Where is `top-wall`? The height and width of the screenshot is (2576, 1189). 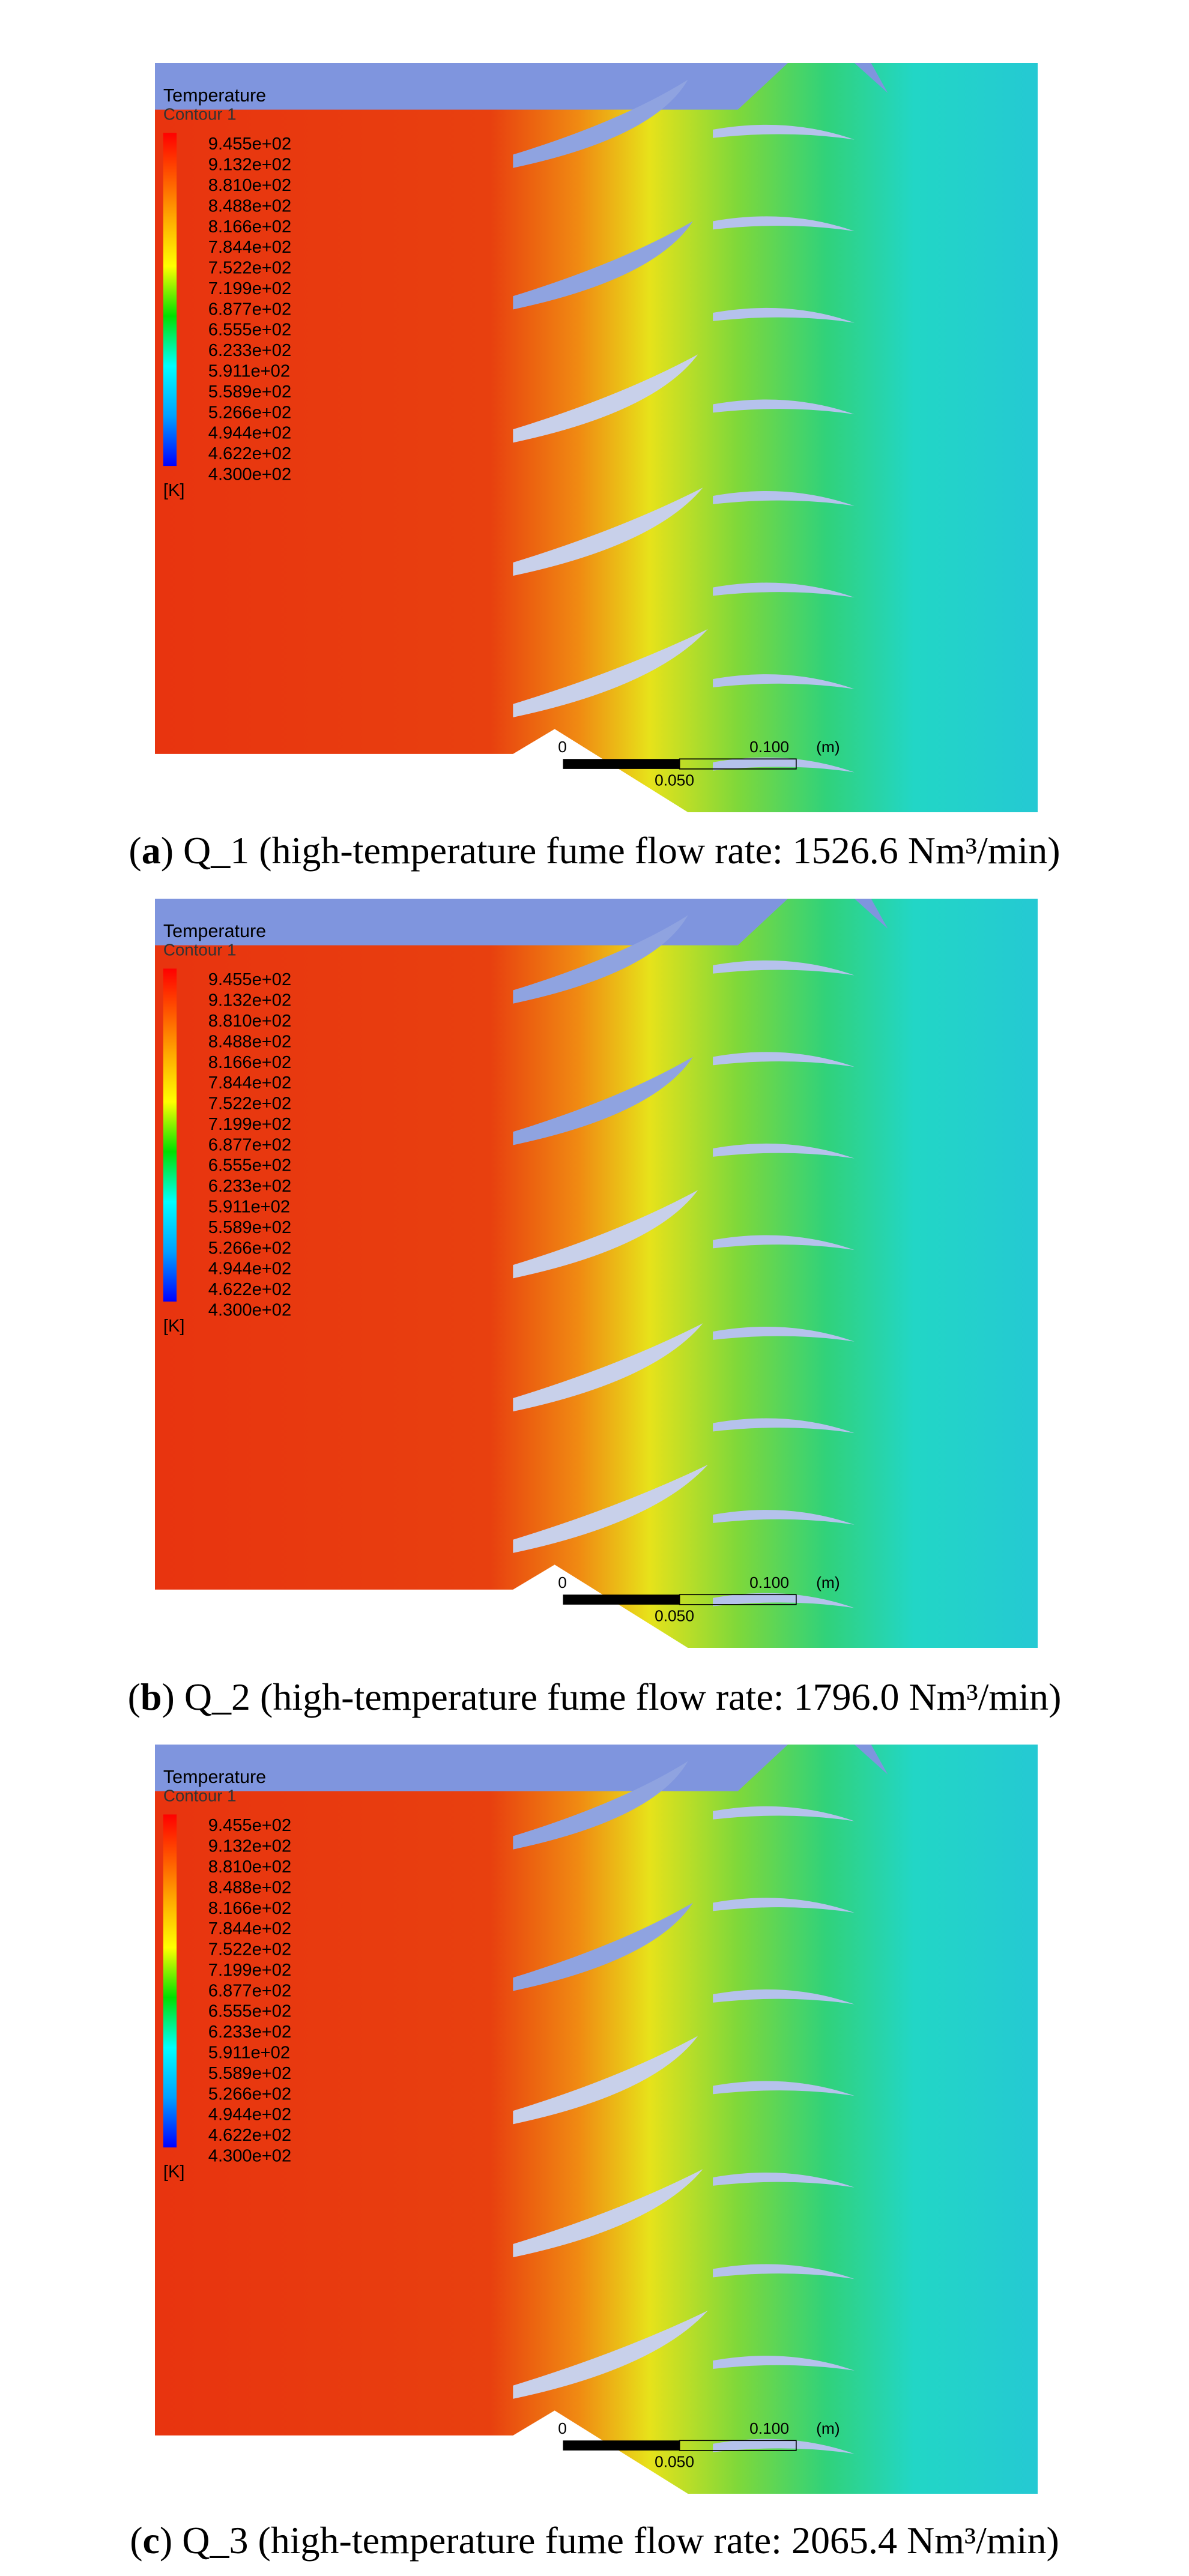
top-wall is located at coordinates (472, 922).